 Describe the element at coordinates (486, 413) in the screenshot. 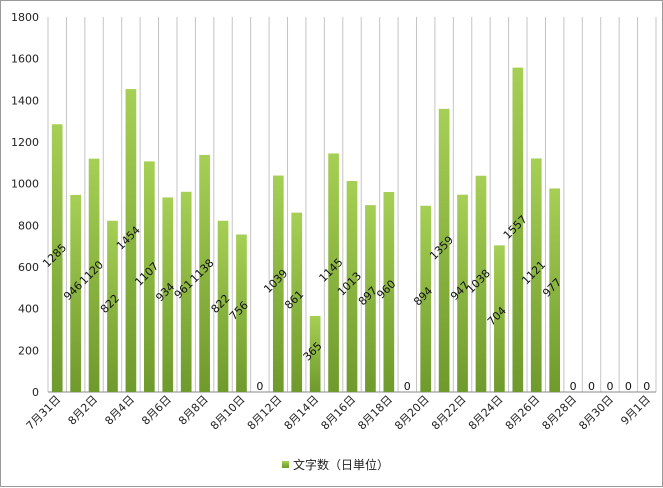

I see `x-tick-label: 8月24日` at that location.